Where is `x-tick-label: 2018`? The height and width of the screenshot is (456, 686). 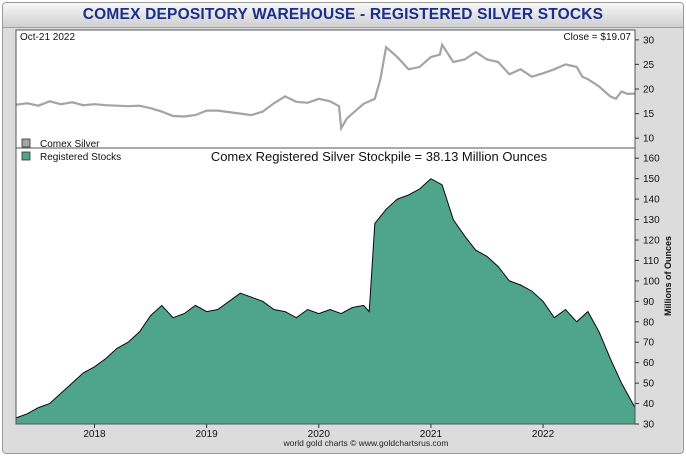
x-tick-label: 2018 is located at coordinates (94, 434).